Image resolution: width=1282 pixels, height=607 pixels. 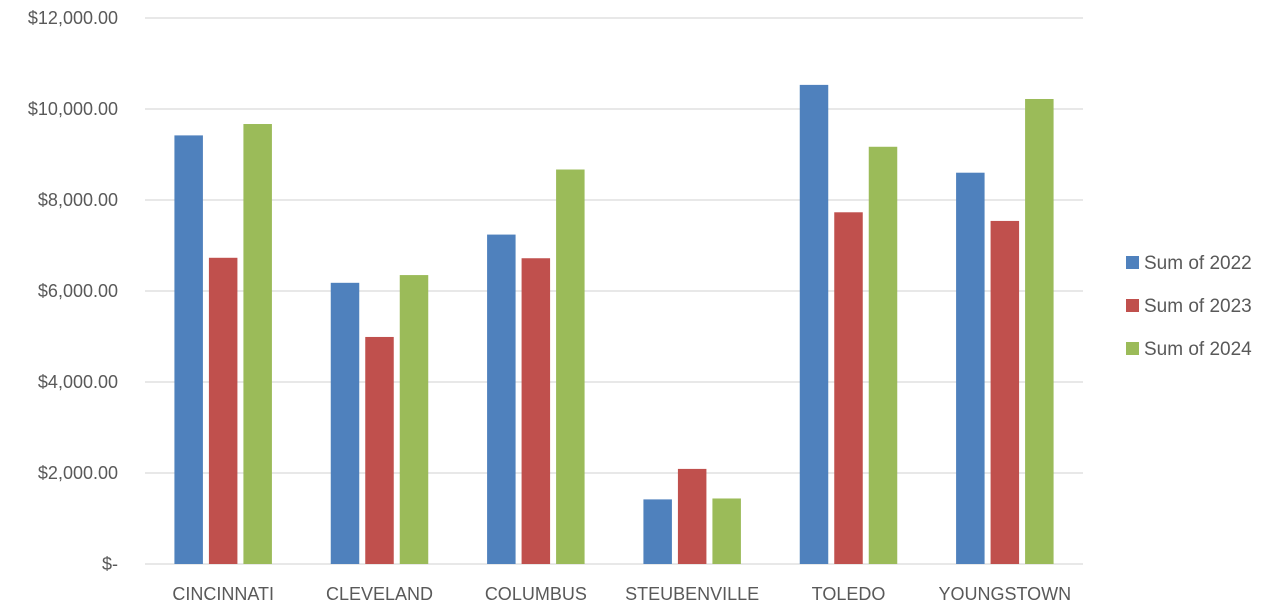 What do you see at coordinates (188, 349) in the screenshot?
I see `bar-sum-of-2022-cincinnati` at bounding box center [188, 349].